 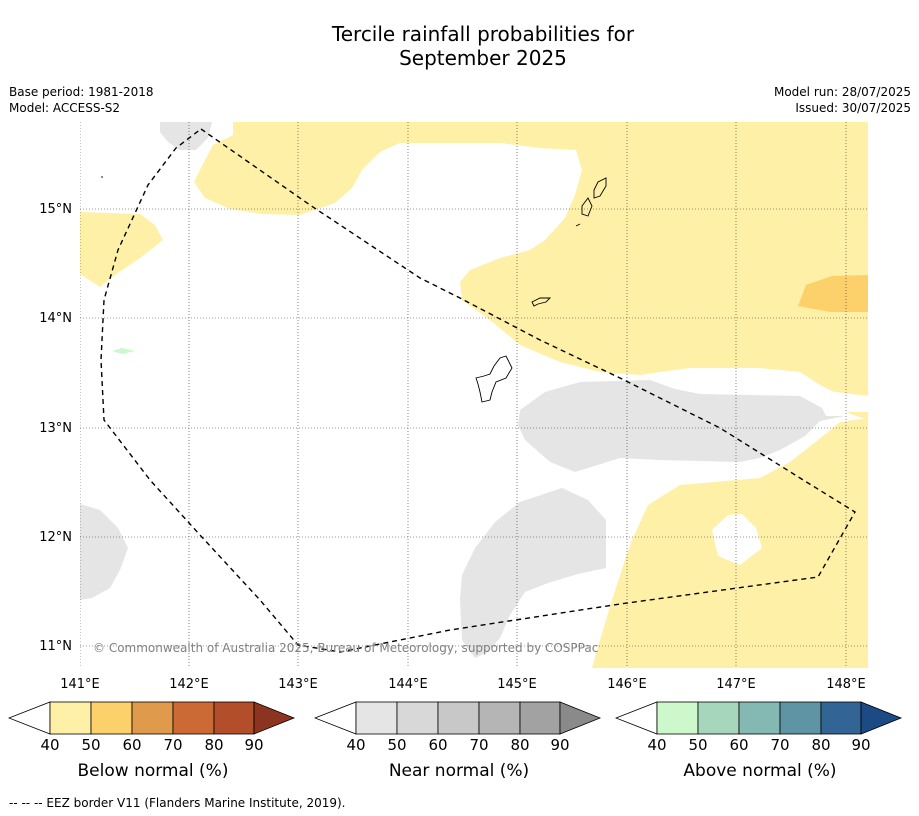 What do you see at coordinates (55, 646) in the screenshot?
I see `y-tick-label: 11°N` at bounding box center [55, 646].